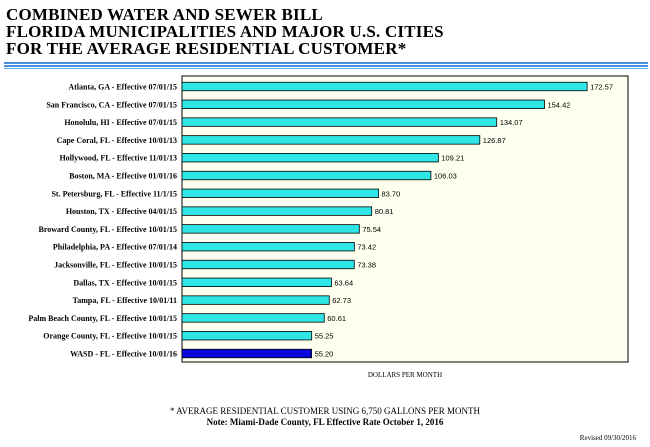 This screenshot has width=650, height=447. Describe the element at coordinates (494, 140) in the screenshot. I see `value-label: 126.87` at that location.